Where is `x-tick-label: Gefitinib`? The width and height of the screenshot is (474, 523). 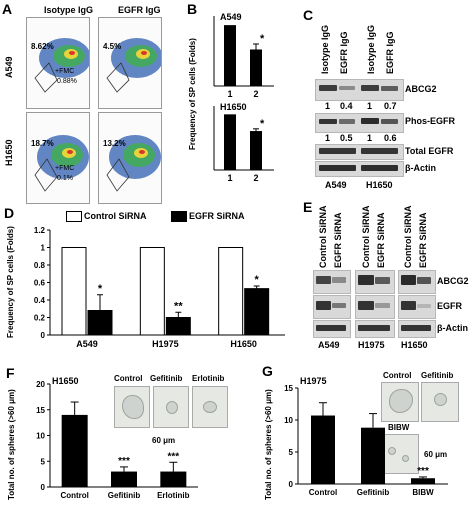
x-tick-label: Gefitinib is located at coordinates (124, 495).